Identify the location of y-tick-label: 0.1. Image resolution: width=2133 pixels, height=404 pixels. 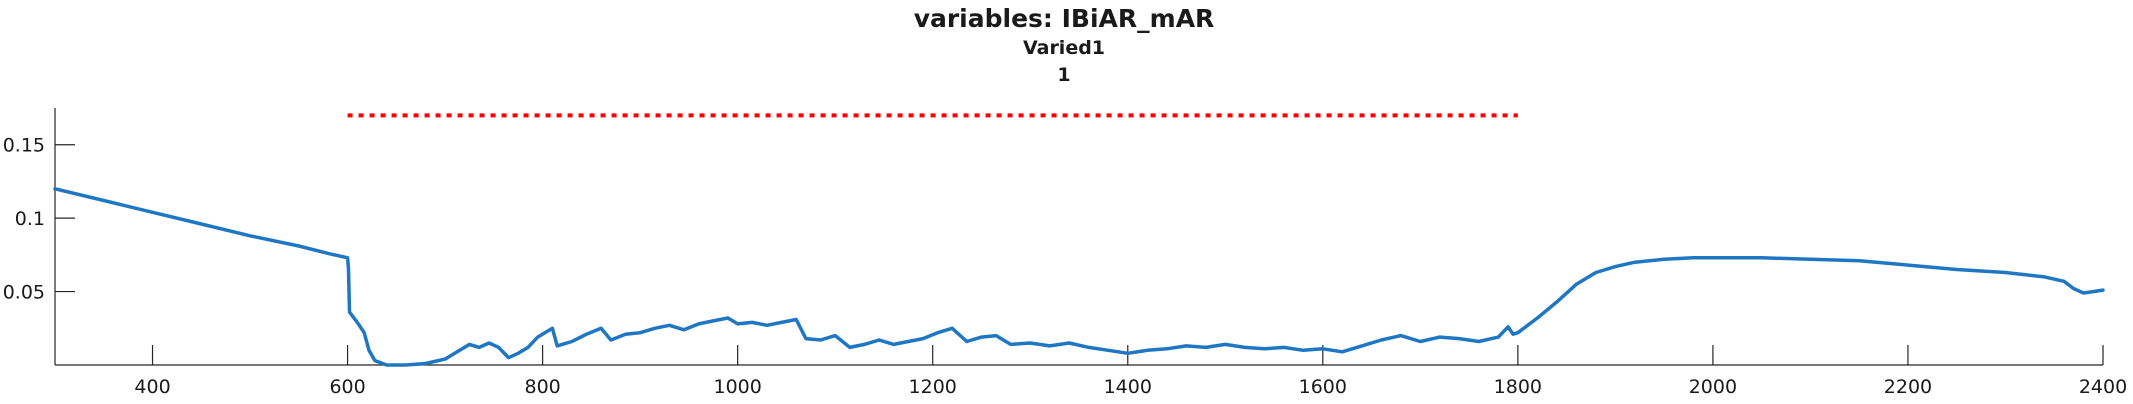
(30, 219).